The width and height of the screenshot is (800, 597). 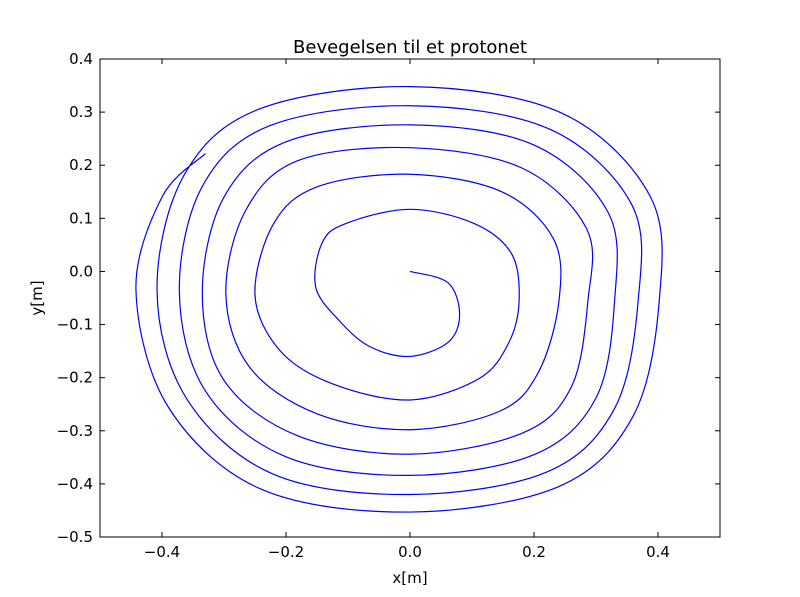 What do you see at coordinates (286, 552) in the screenshot?
I see `x-tick-label: −0.2` at bounding box center [286, 552].